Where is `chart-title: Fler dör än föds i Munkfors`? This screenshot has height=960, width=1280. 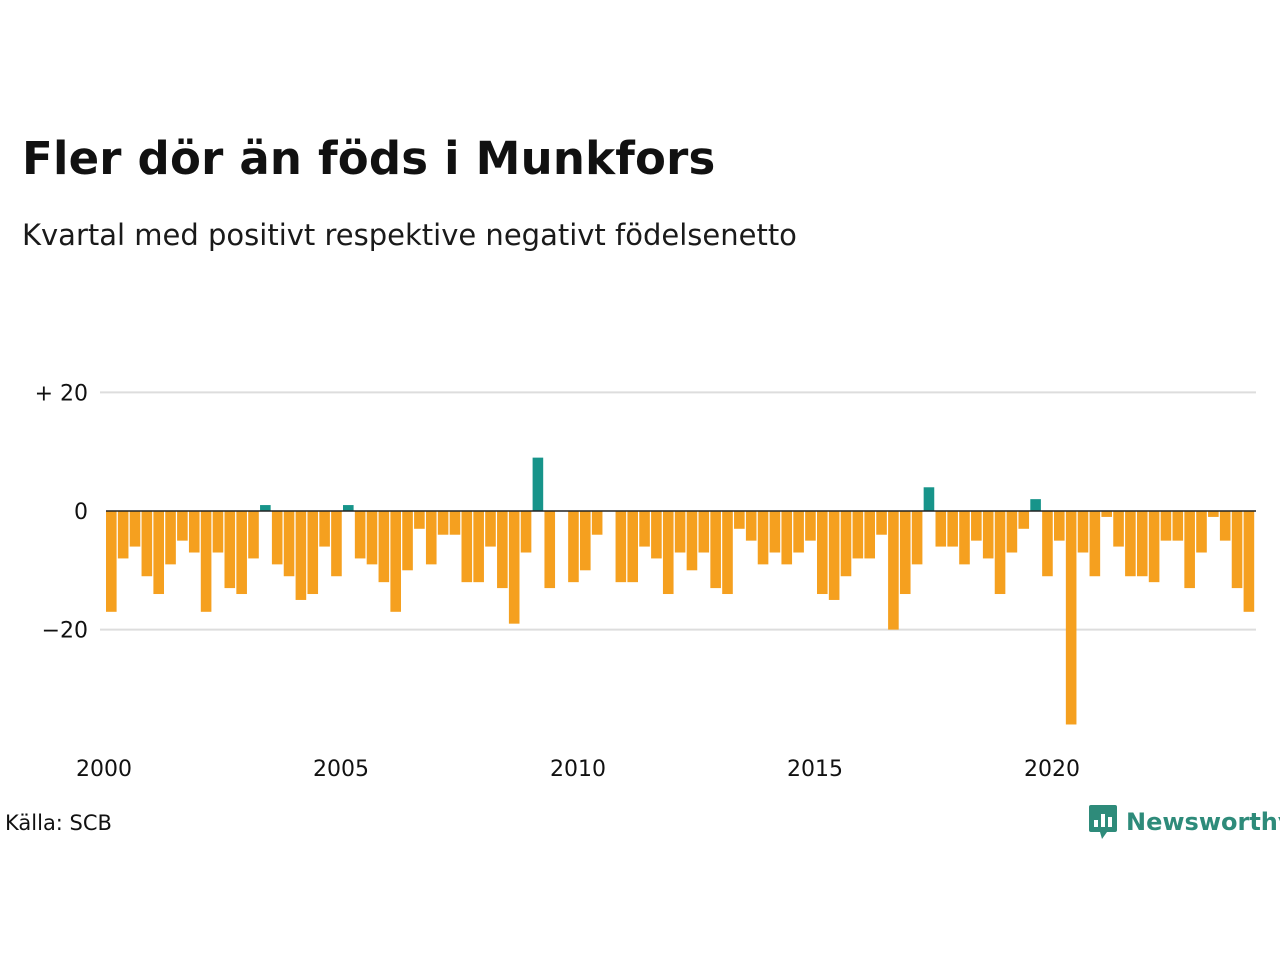
chart-title: Fler dör än föds i Munkfors is located at coordinates (369, 158).